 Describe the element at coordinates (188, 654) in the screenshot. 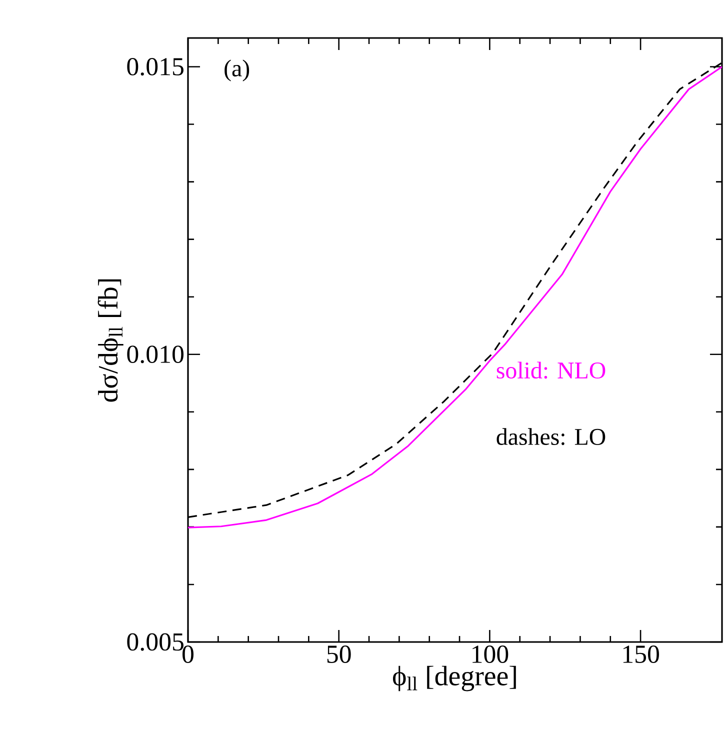

I see `x-tick-label: 0` at that location.